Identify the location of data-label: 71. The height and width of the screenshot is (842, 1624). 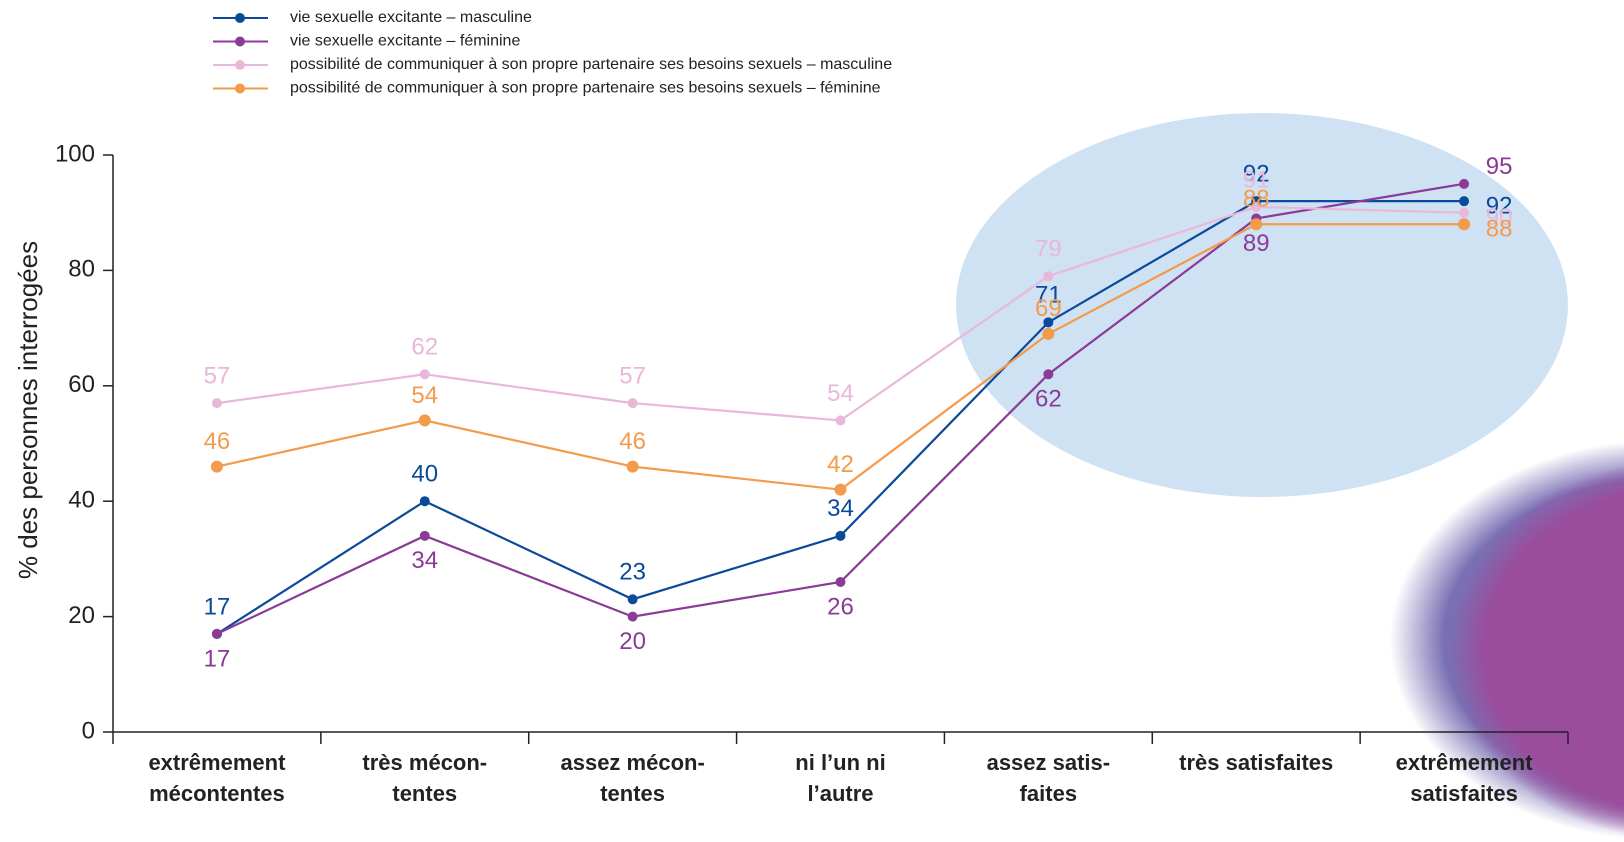
(1048, 295).